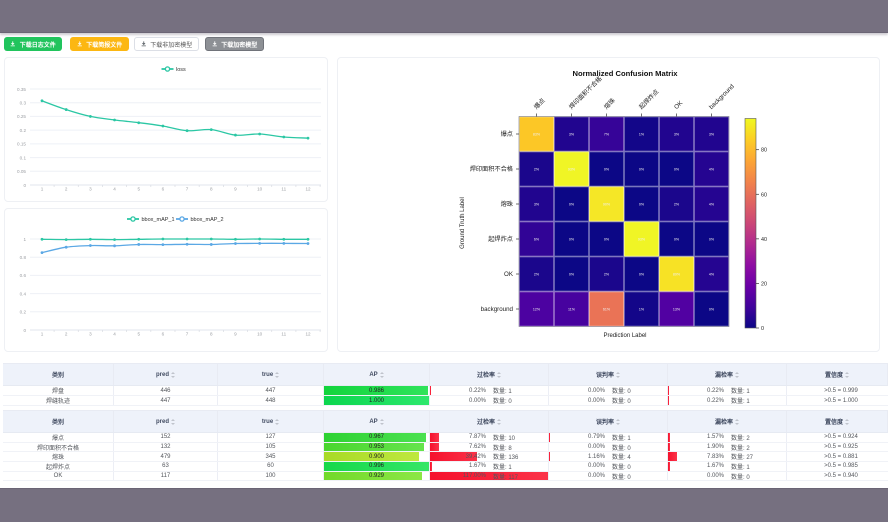 The image size is (888, 522). What do you see at coordinates (537, 310) in the screenshot?
I see `svg-text: 12%` at bounding box center [537, 310].